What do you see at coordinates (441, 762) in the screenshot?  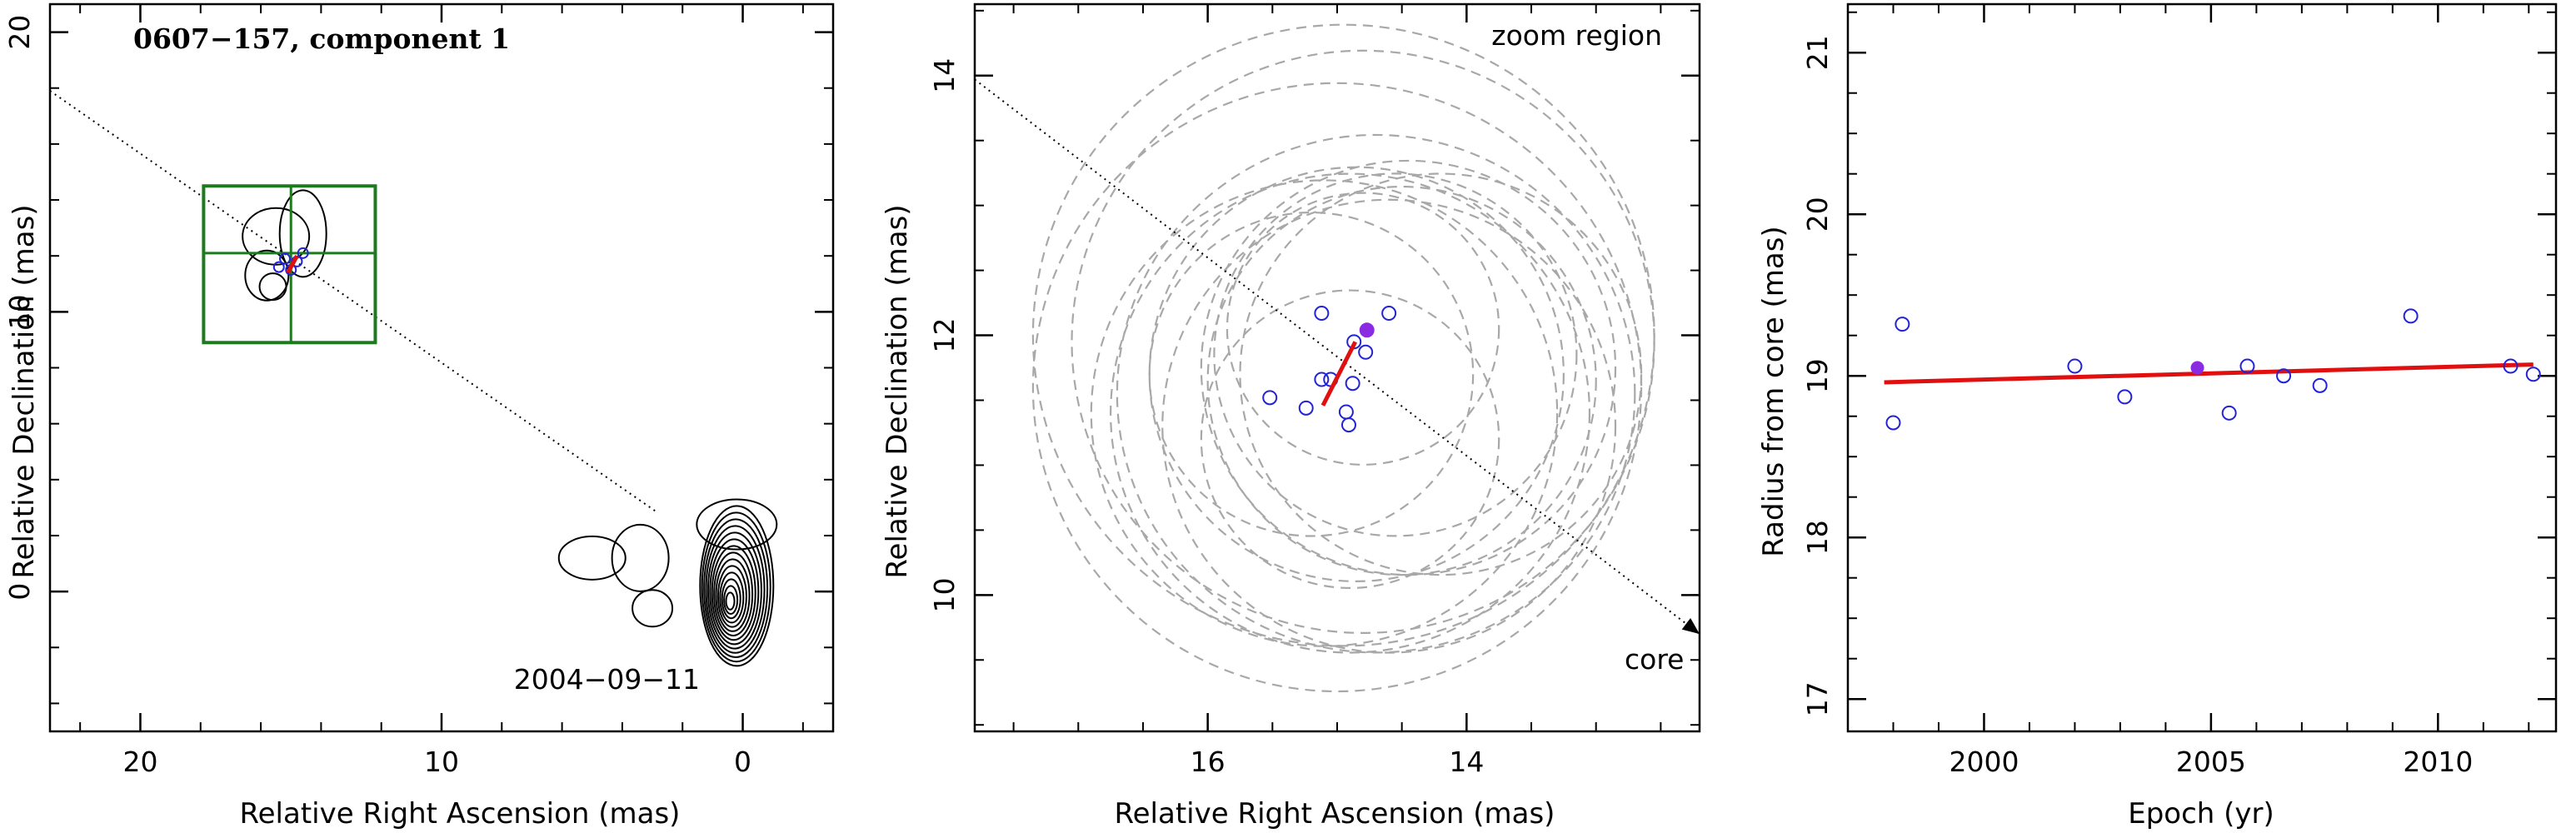 I see `x-tick-label: 10` at bounding box center [441, 762].